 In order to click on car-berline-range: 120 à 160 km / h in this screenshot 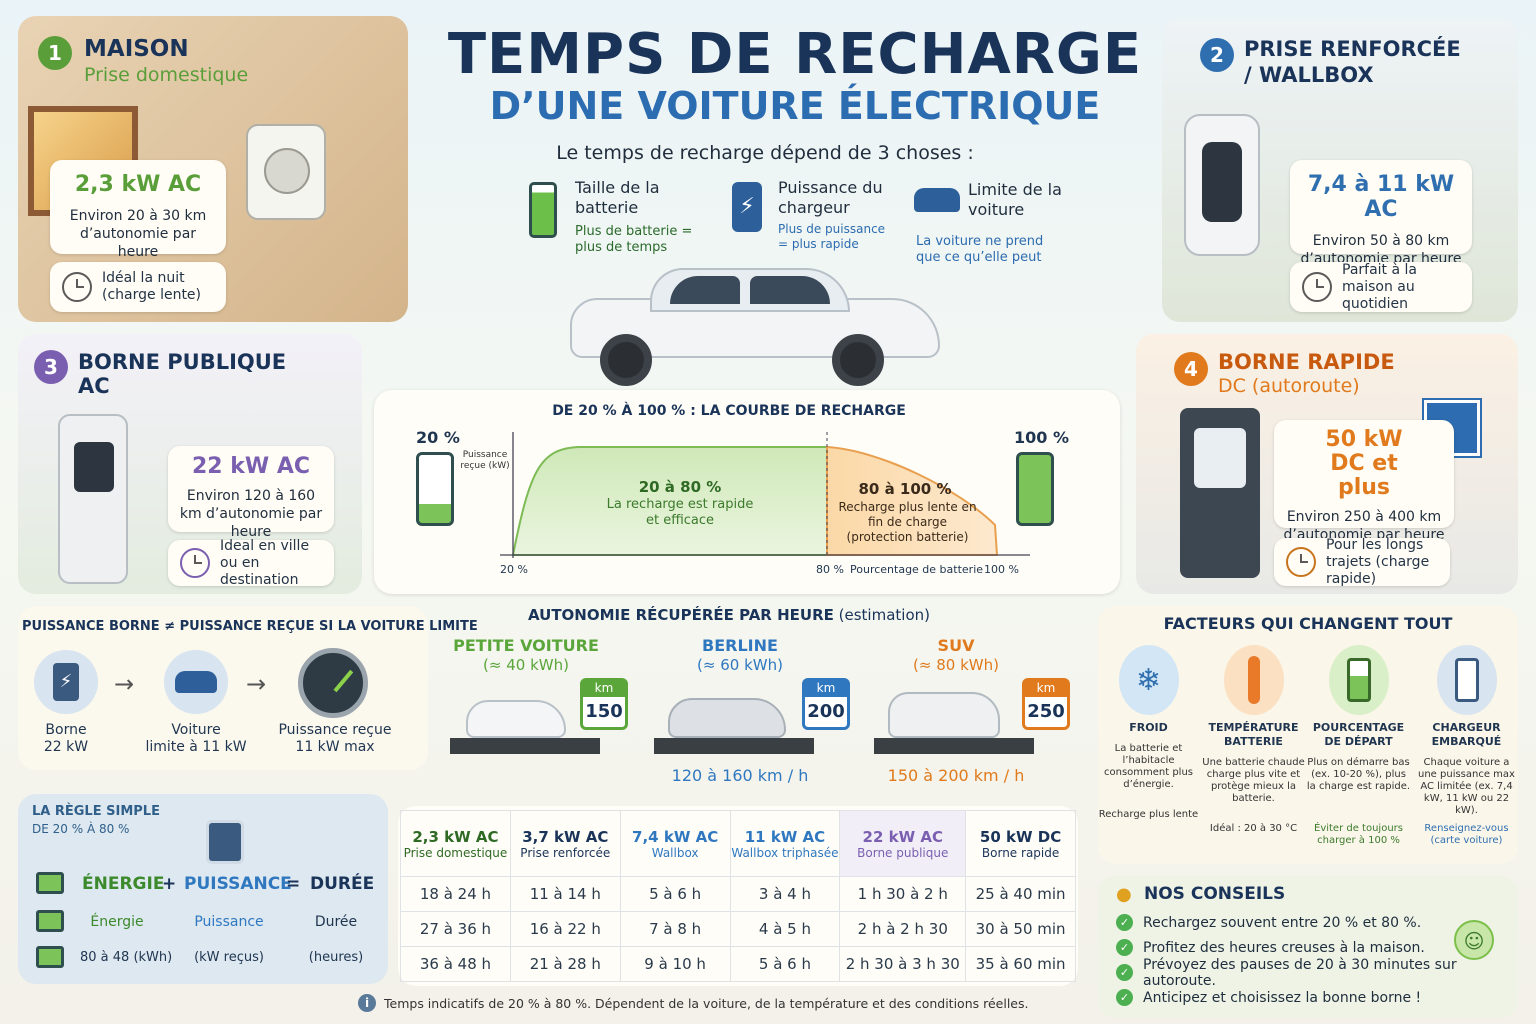, I will do `click(740, 775)`.